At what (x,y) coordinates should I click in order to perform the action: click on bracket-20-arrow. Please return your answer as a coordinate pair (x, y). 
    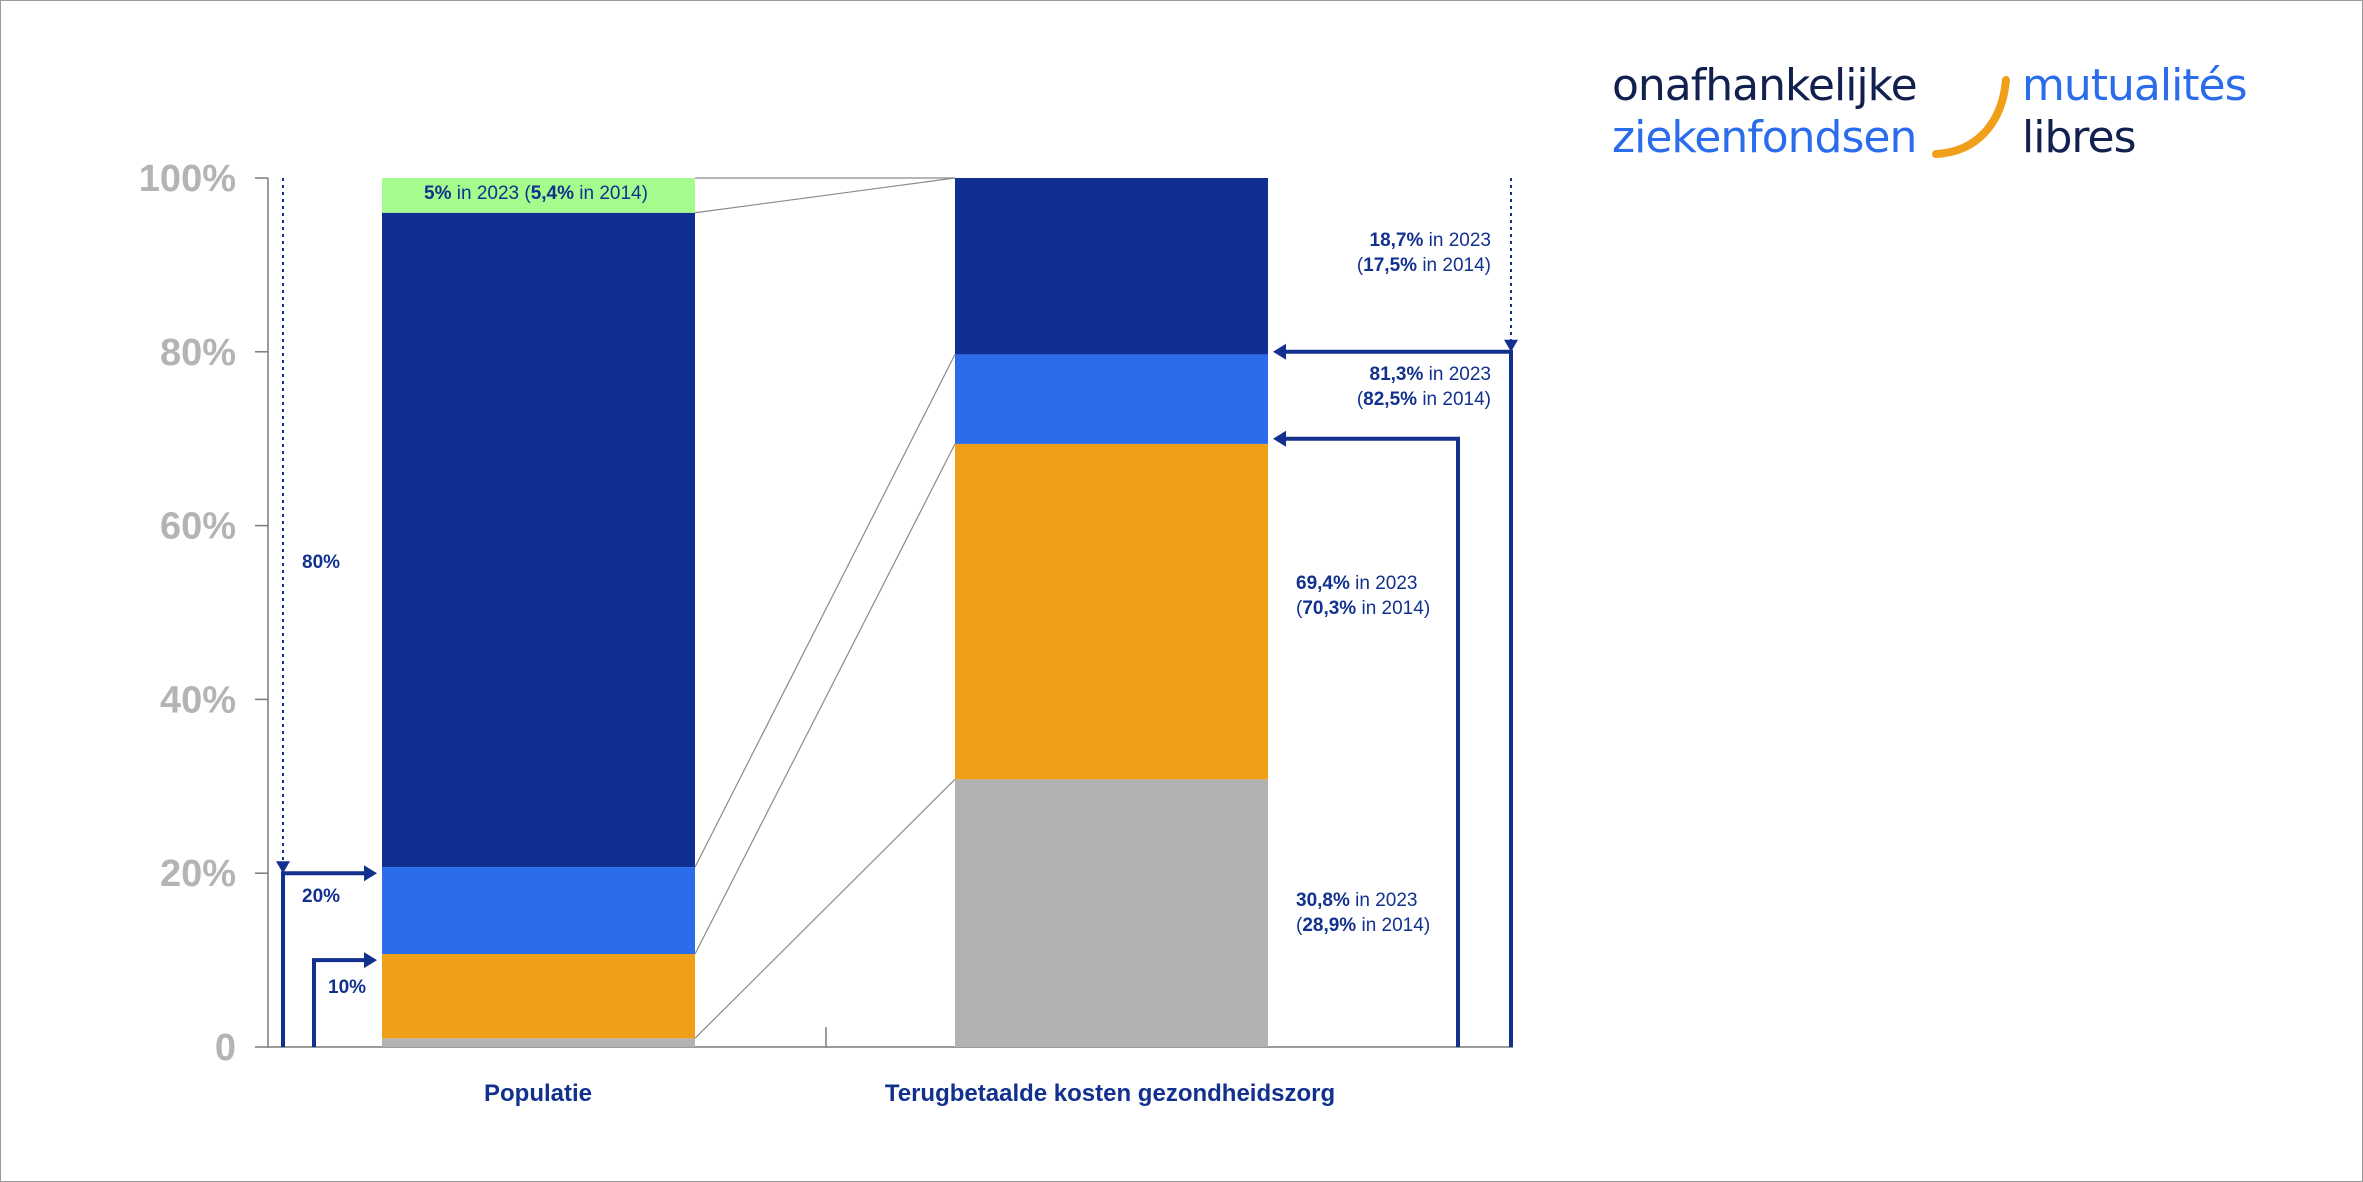
    Looking at the image, I should click on (325, 959).